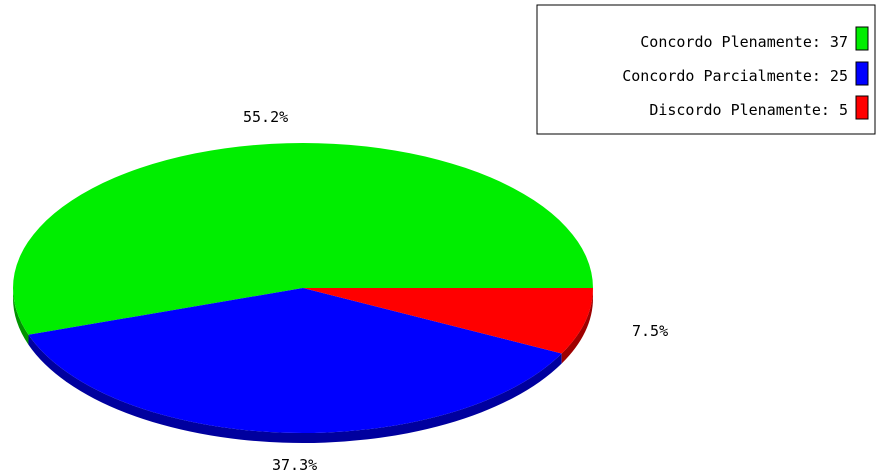 The height and width of the screenshot is (475, 878). I want to click on percent-label-1: 55.2%, so click(265, 117).